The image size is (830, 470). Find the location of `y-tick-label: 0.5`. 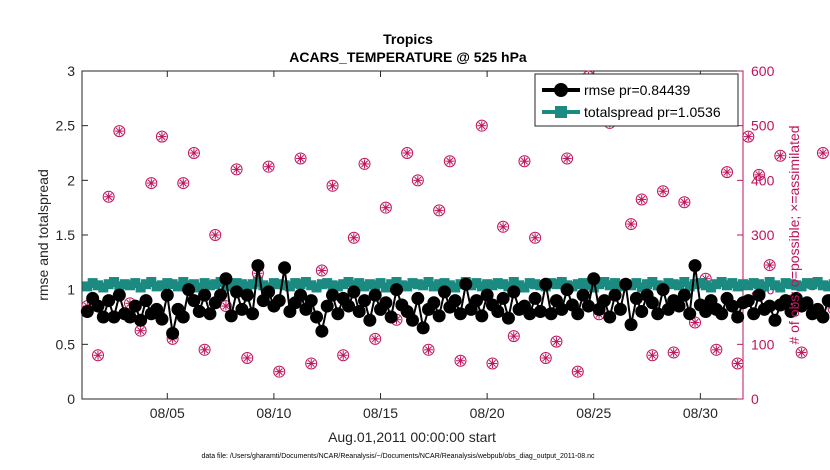

y-tick-label: 0.5 is located at coordinates (66, 344).